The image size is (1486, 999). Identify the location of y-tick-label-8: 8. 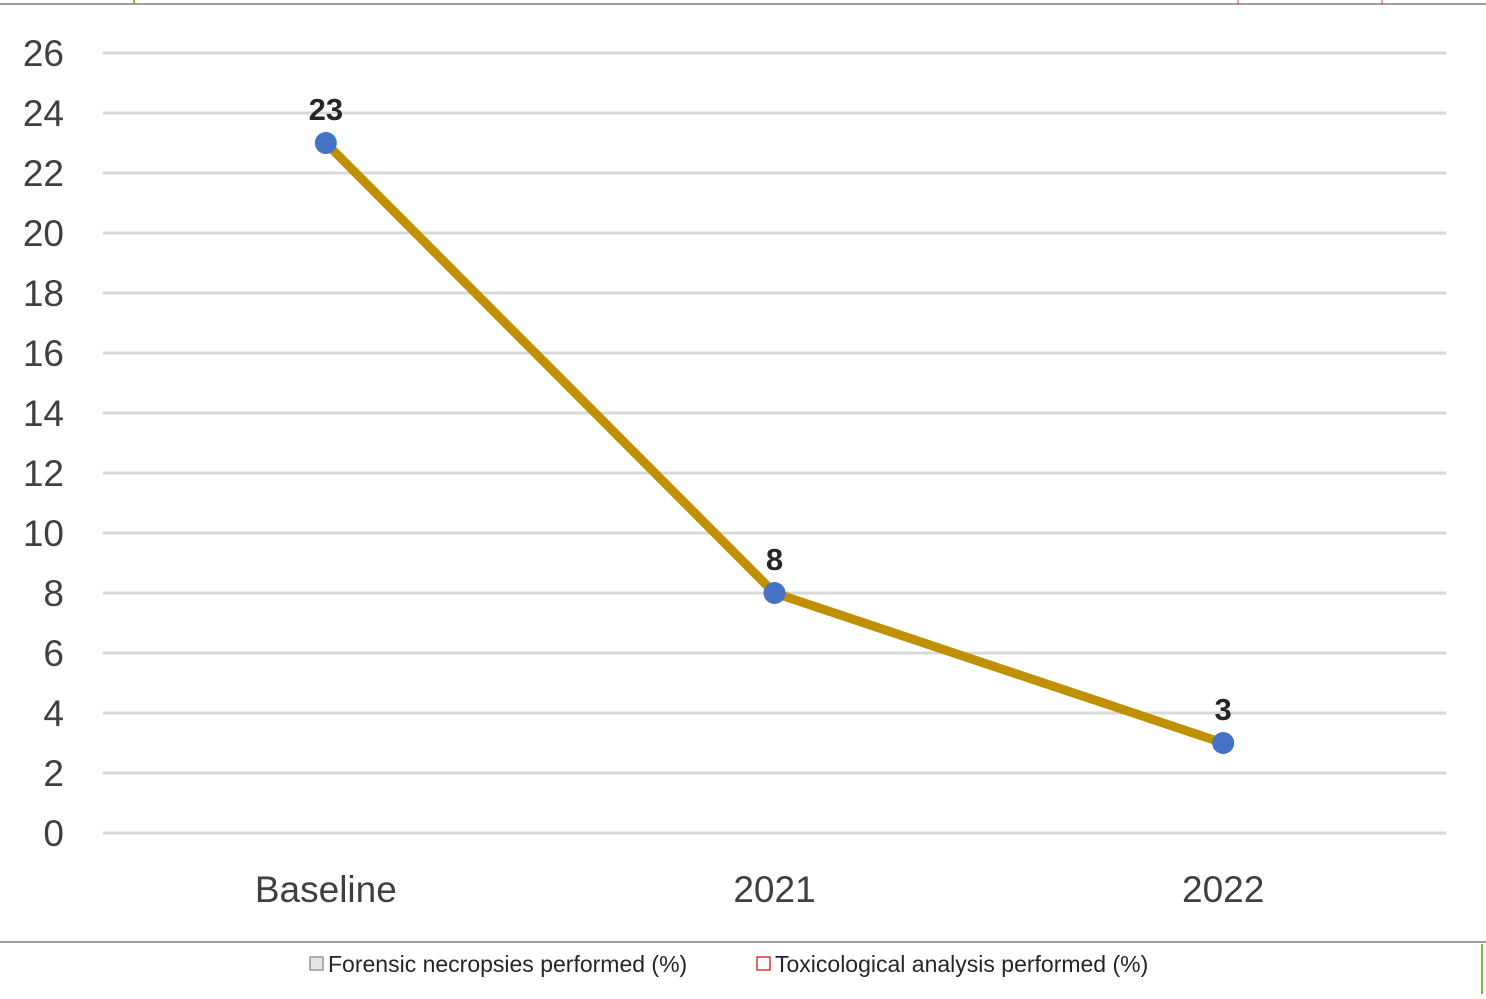
(53, 593).